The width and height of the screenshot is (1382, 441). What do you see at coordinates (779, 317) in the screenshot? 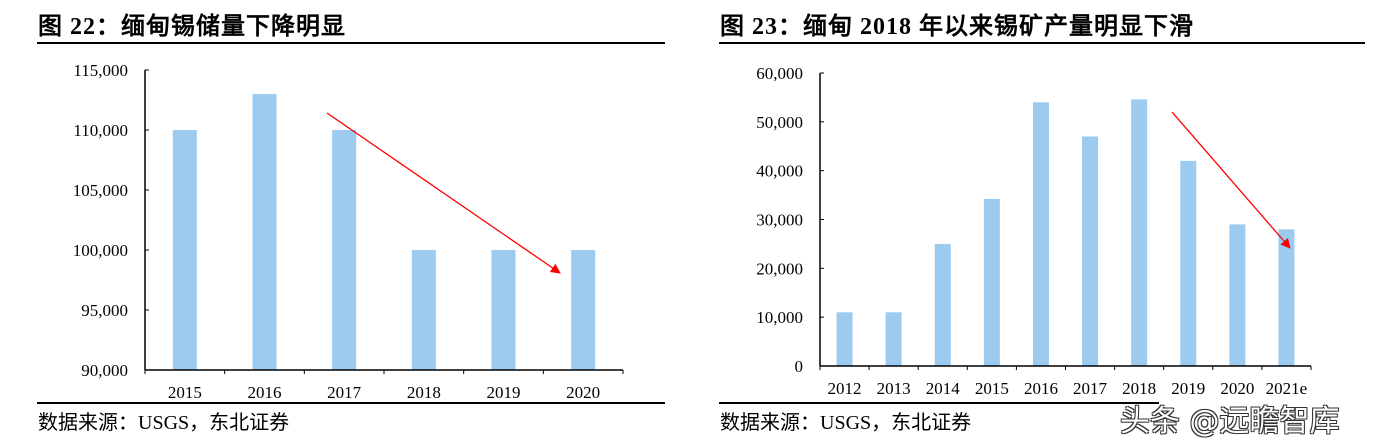
I see `y-tick-label: 10,000` at bounding box center [779, 317].